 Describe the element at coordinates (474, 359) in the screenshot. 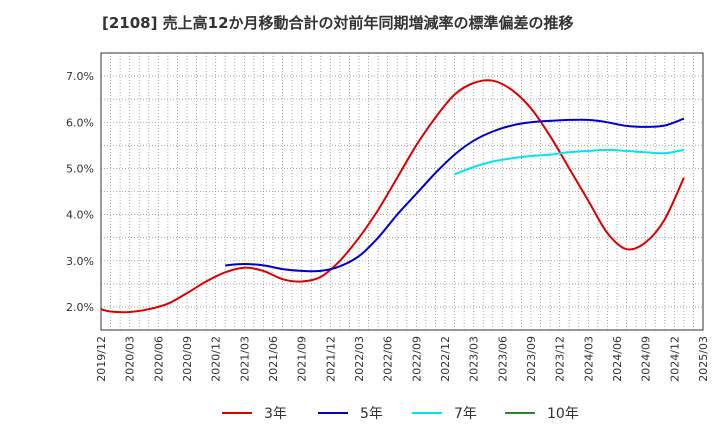

I see `x-tick-label: 2023/03` at that location.